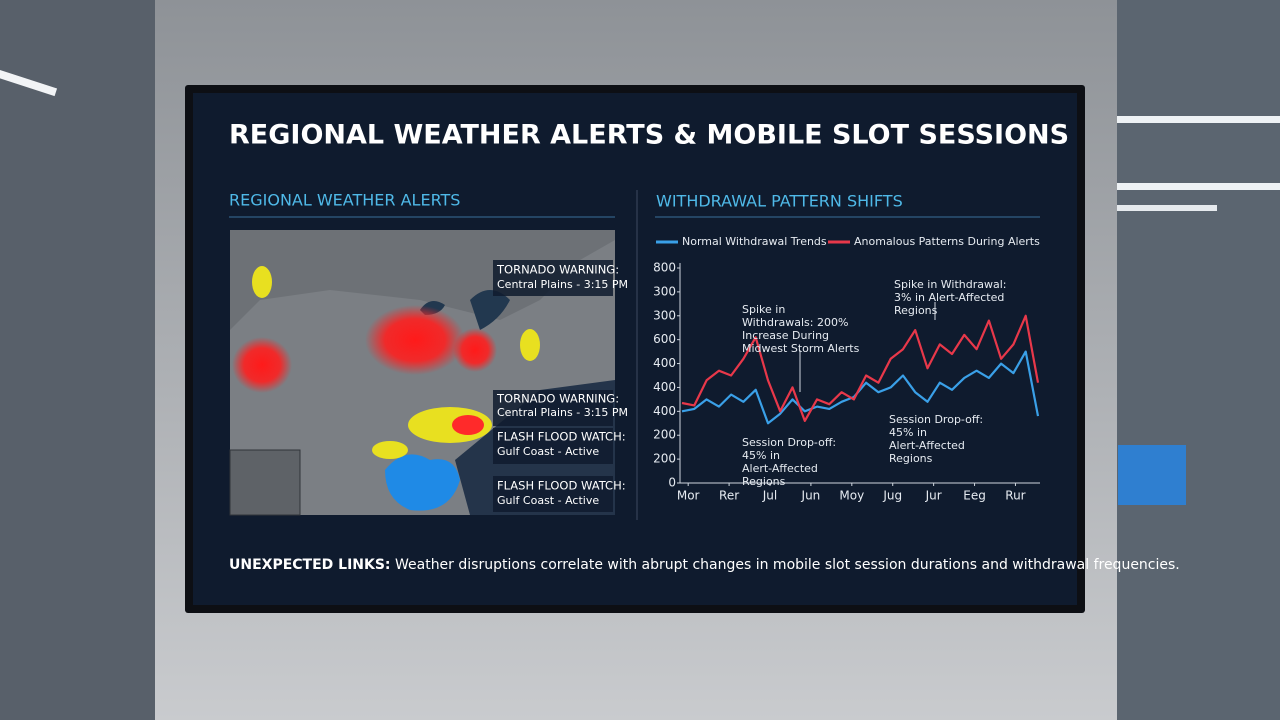  I want to click on monitor, so click(1152, 475).